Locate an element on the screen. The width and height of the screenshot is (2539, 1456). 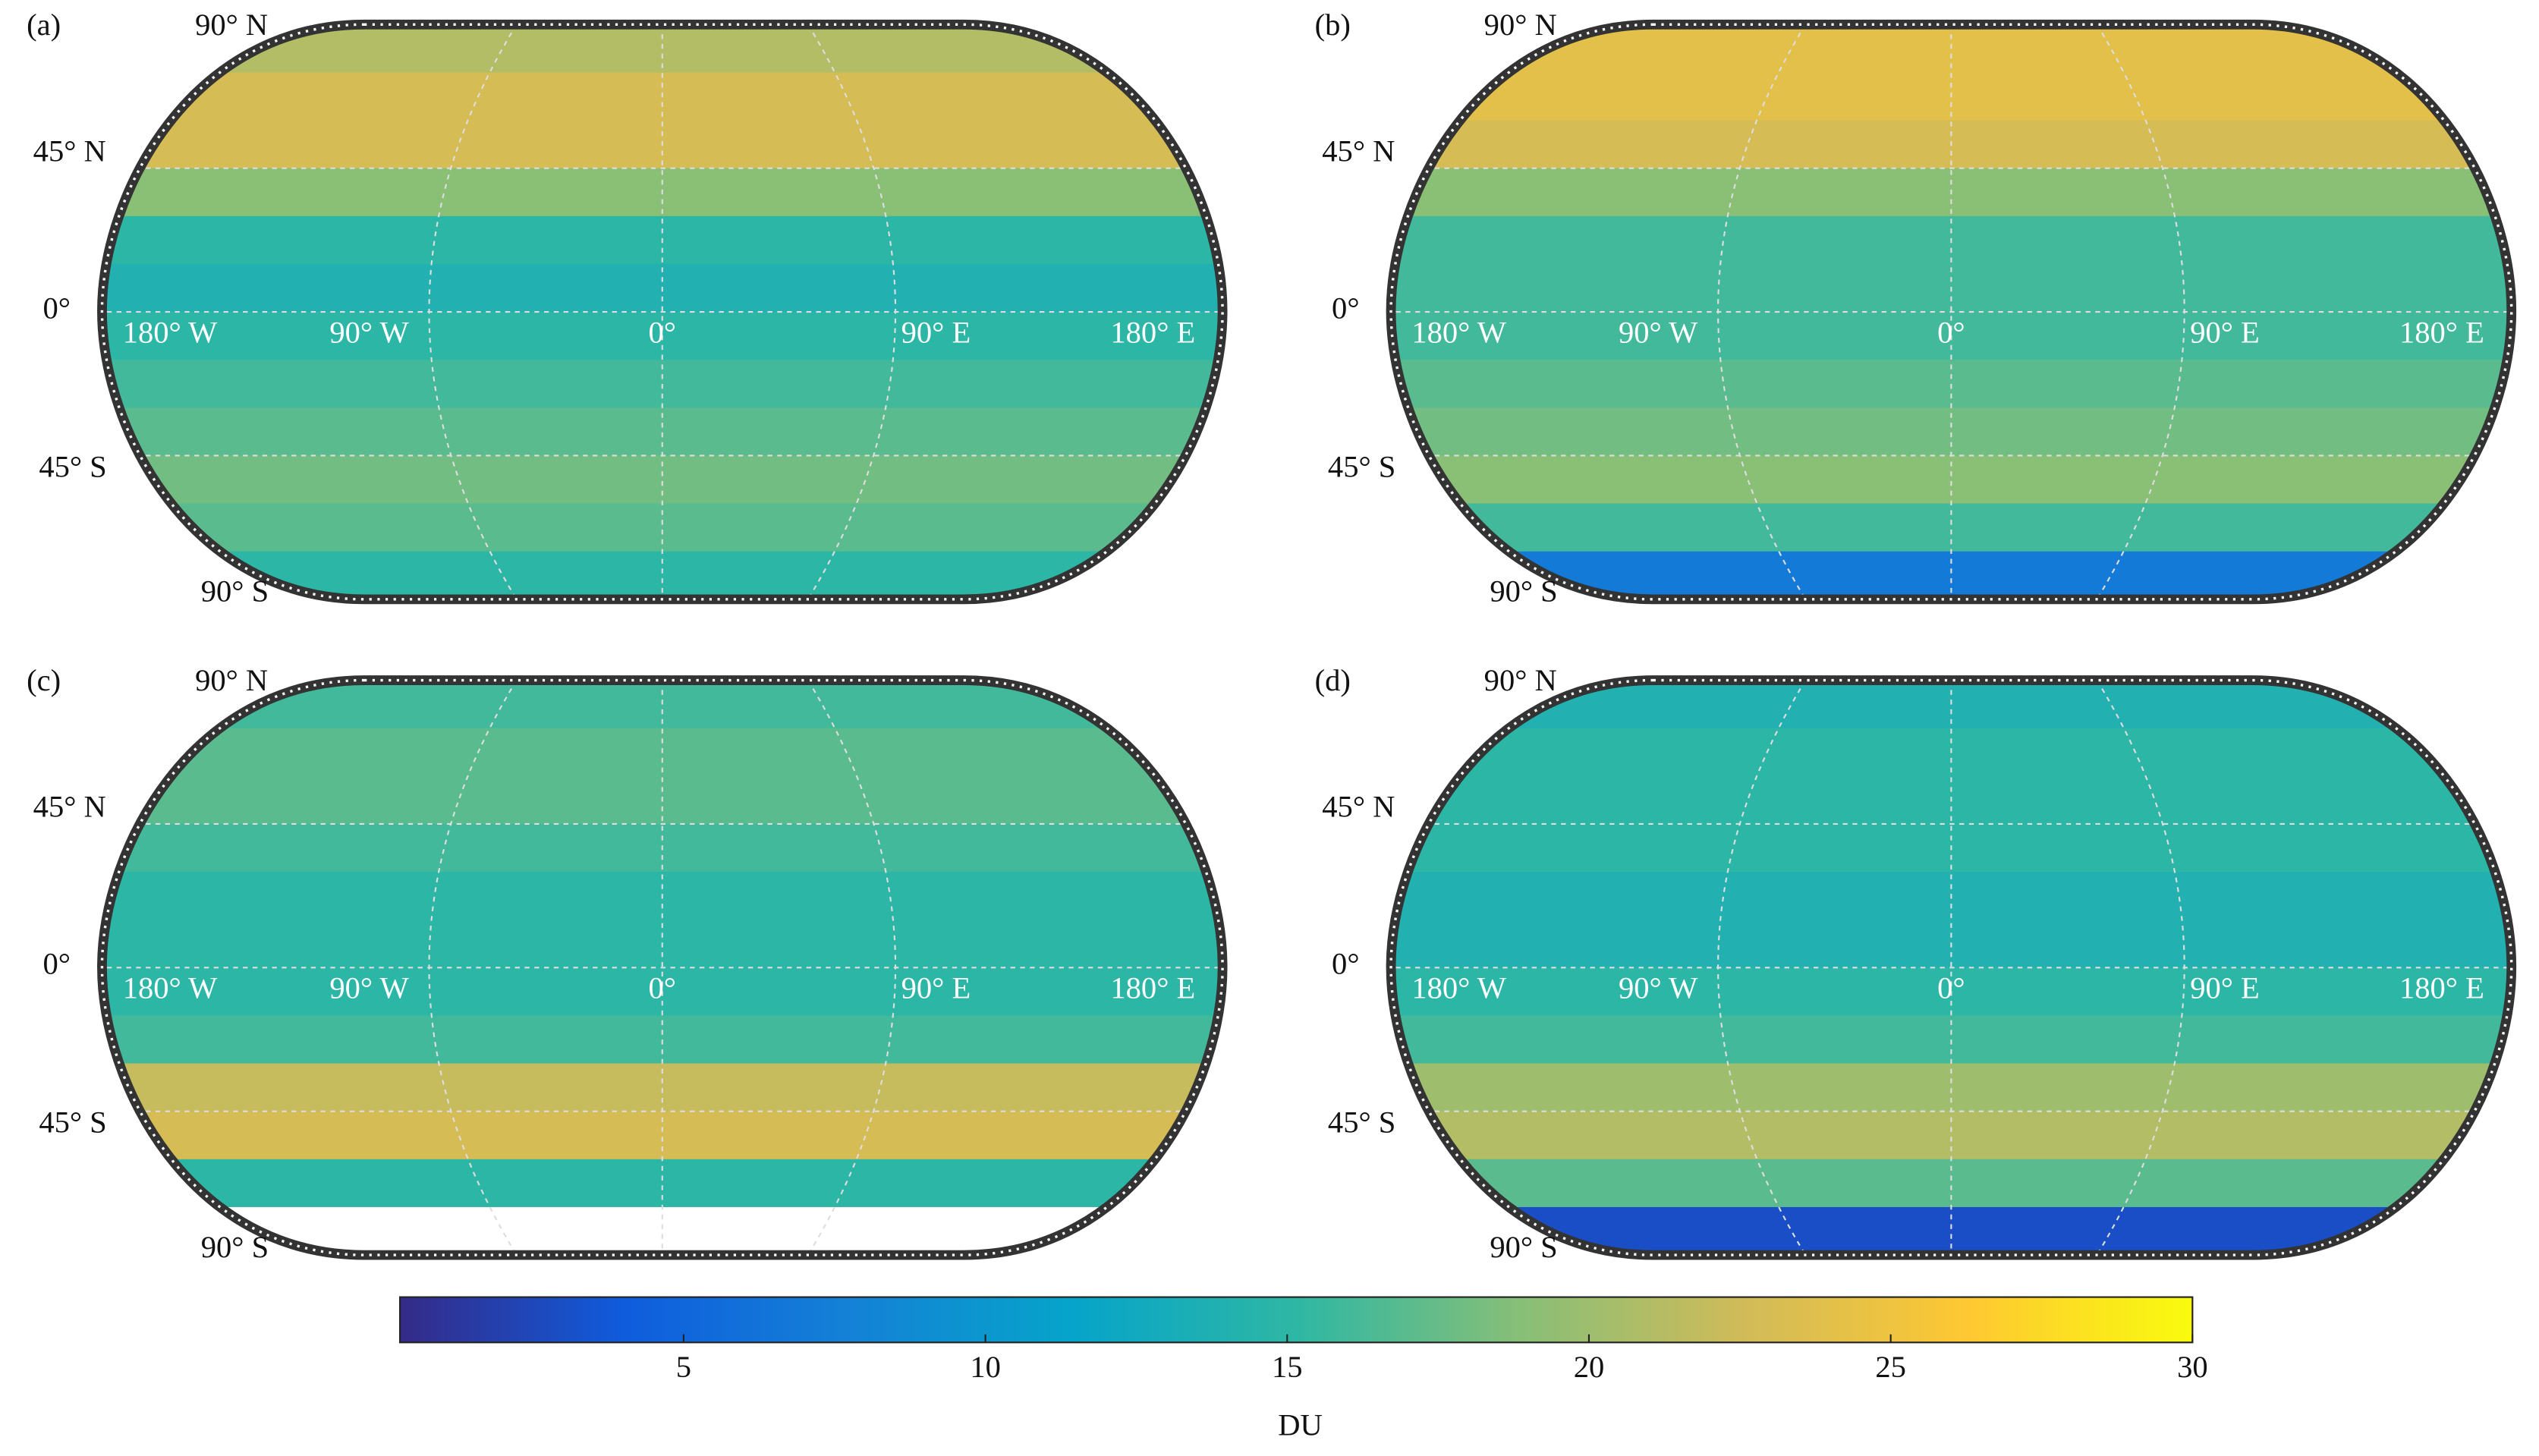
panel-label: (a) is located at coordinates (44, 25).